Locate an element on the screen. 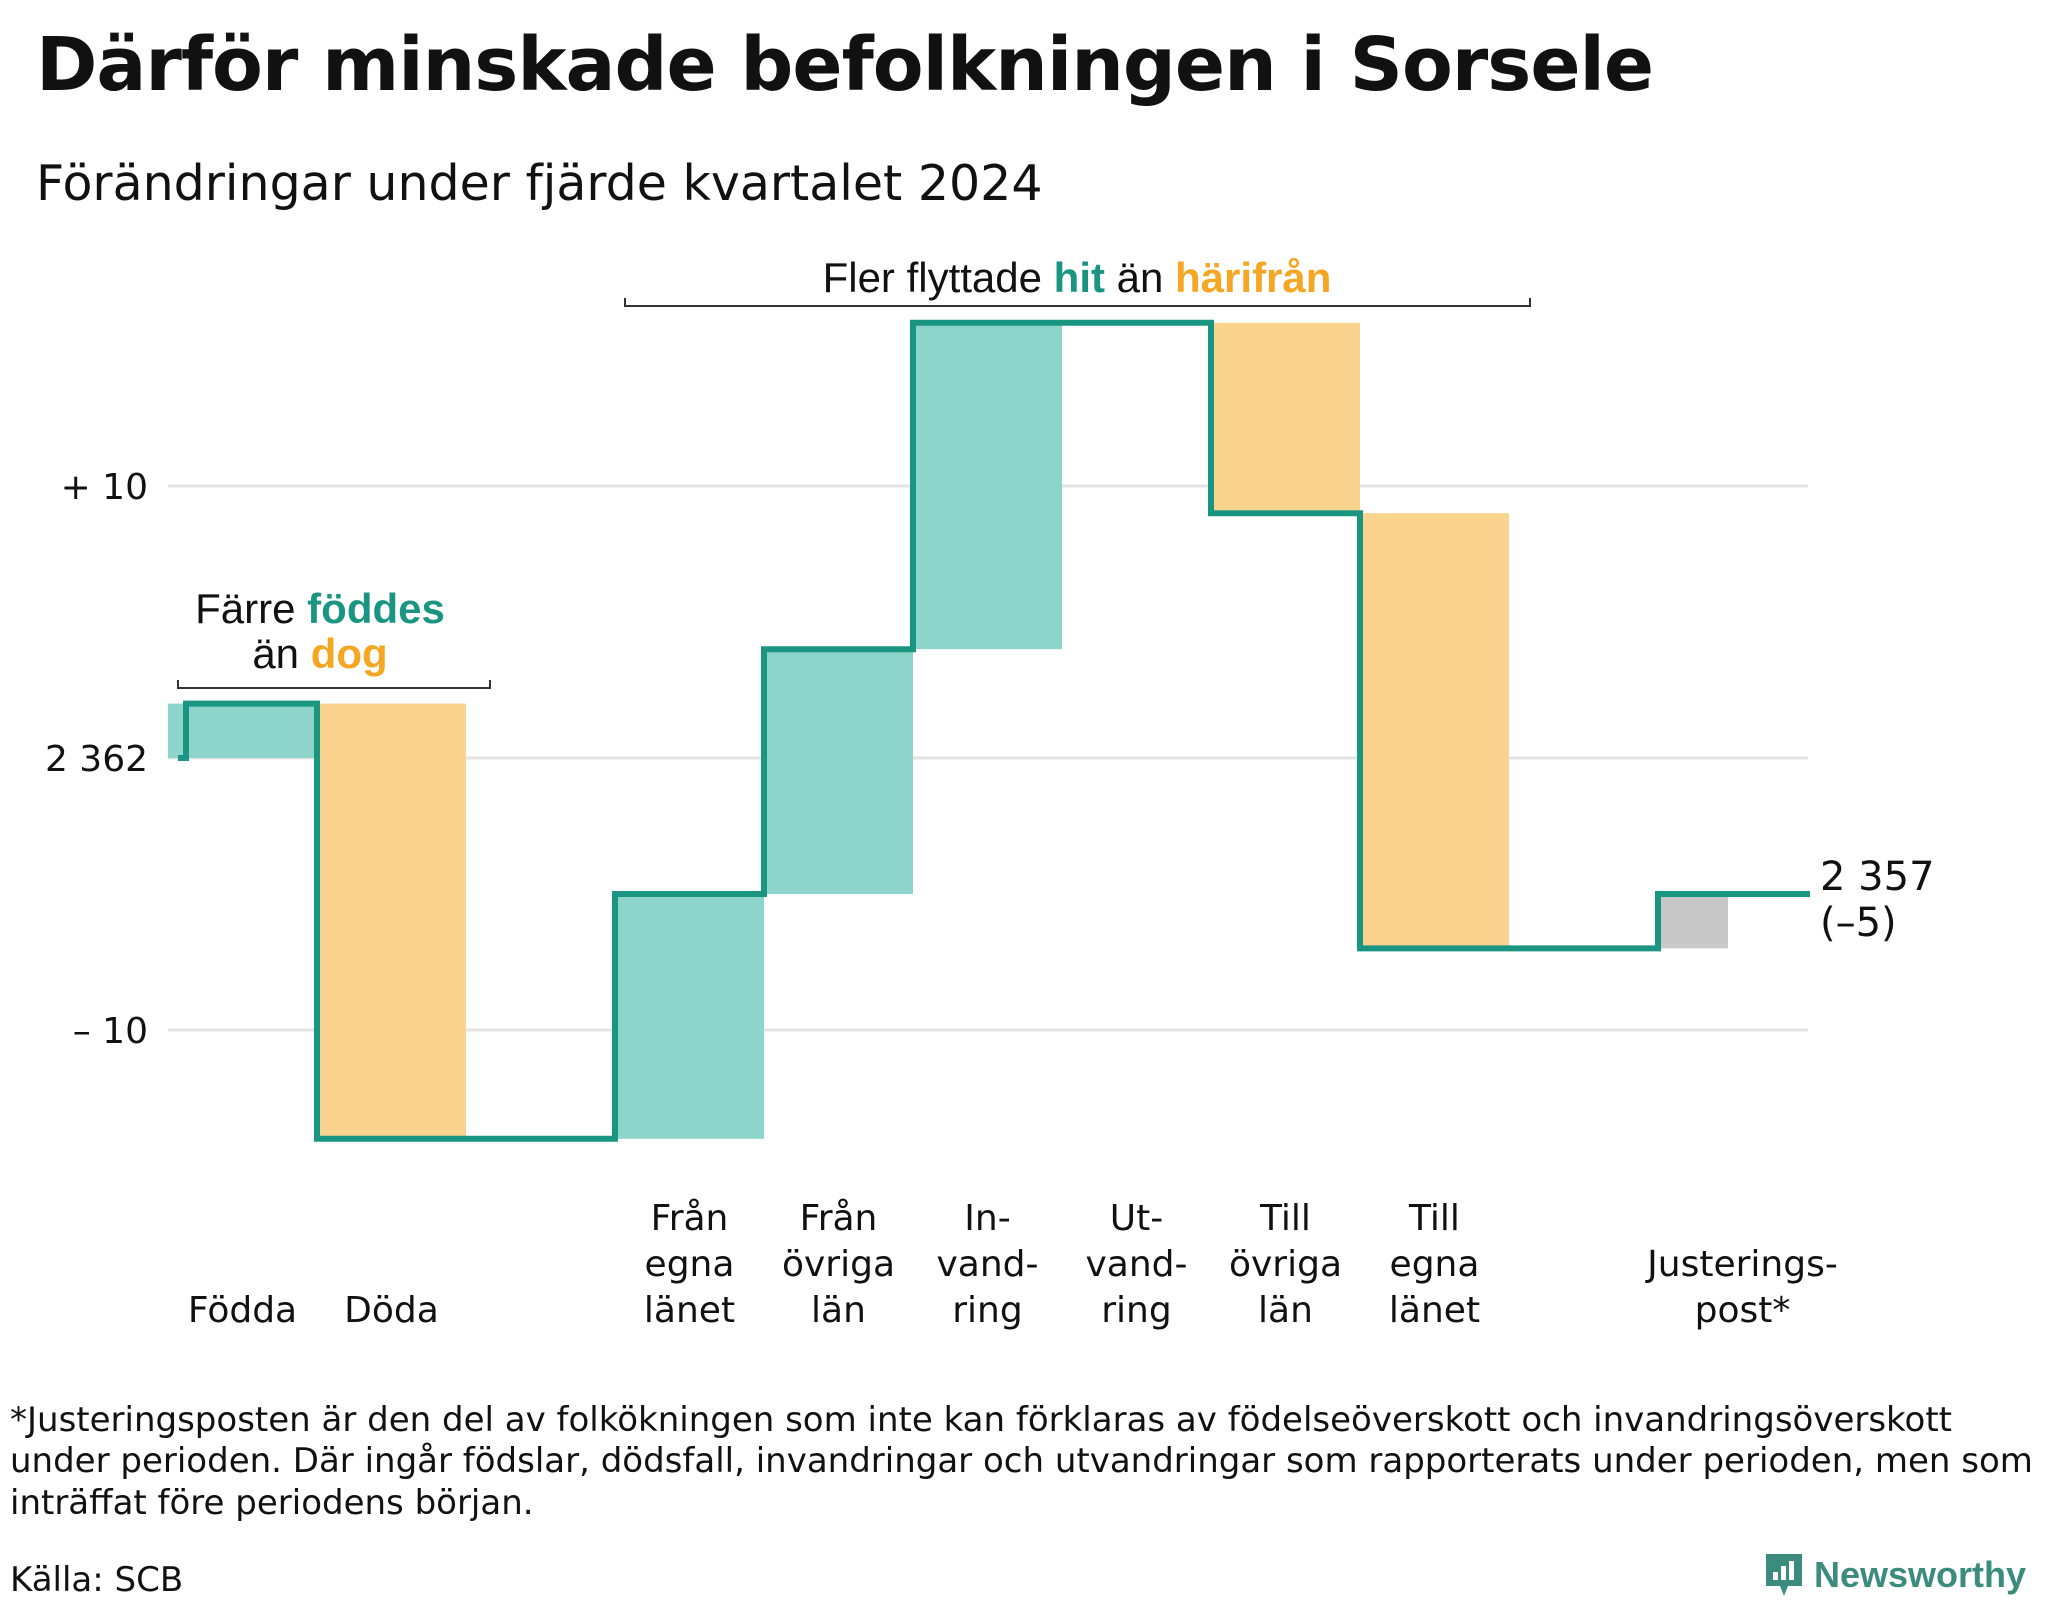  end-value-label: 2 357(–5) is located at coordinates (1877, 900).